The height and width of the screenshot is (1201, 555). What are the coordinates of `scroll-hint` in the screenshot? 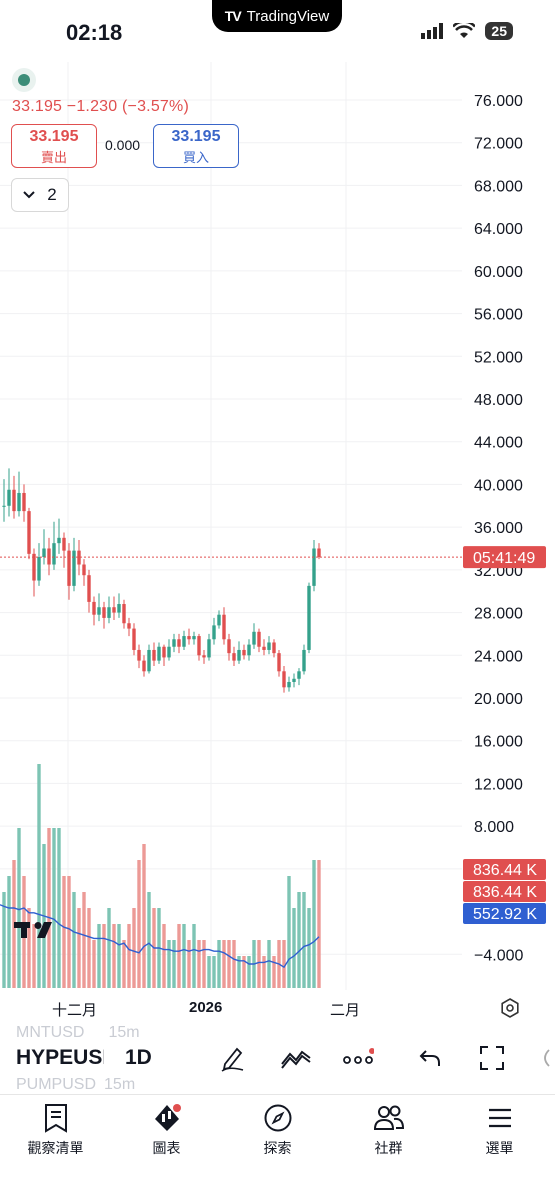 It's located at (545, 1058).